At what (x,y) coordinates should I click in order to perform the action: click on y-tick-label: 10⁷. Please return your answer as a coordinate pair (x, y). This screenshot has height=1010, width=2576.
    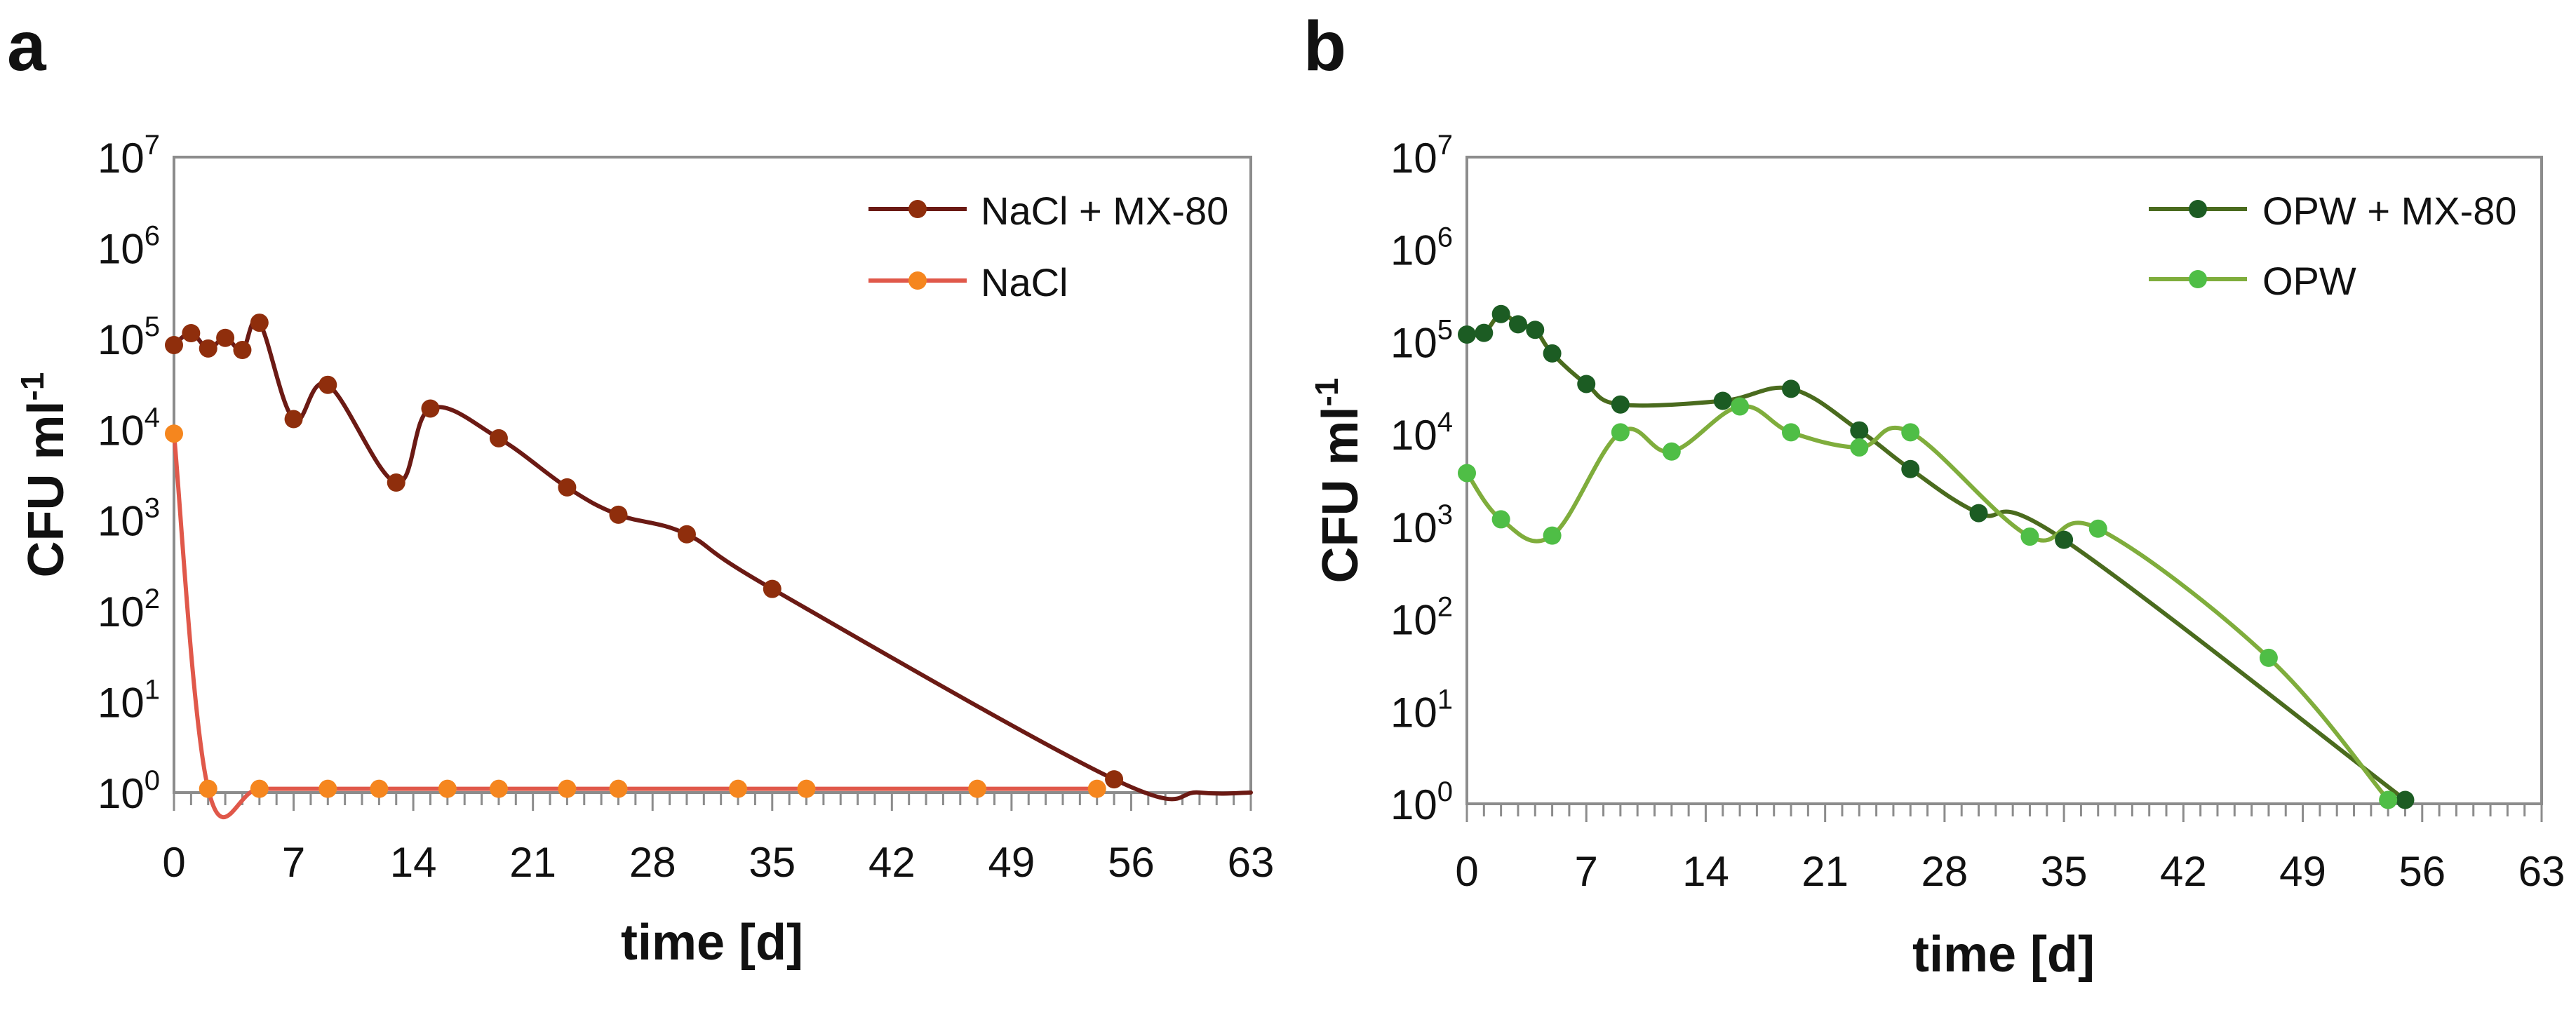
    Looking at the image, I should click on (1421, 156).